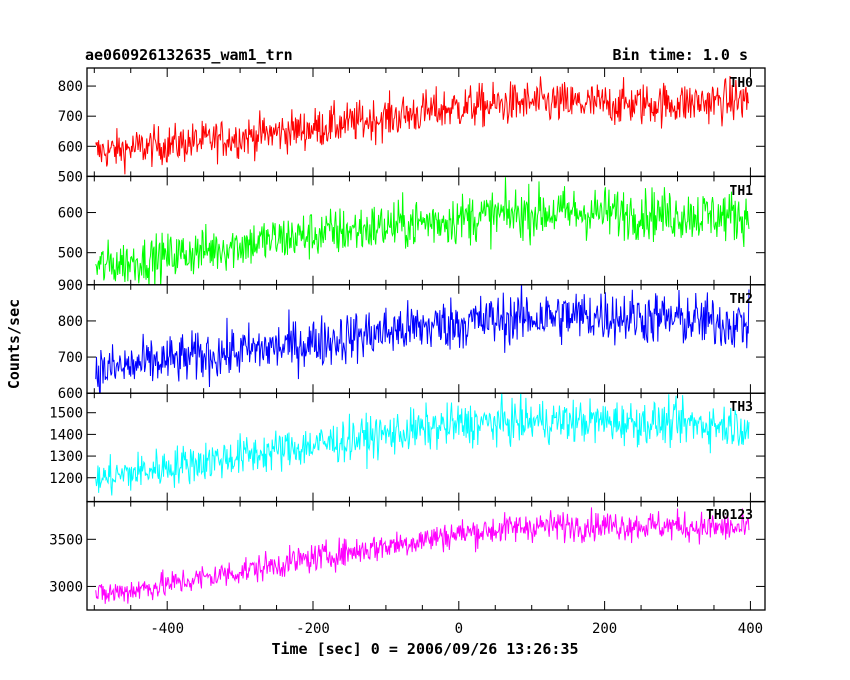 The width and height of the screenshot is (850, 680). I want to click on panel-label-th1: TH1, so click(742, 191).